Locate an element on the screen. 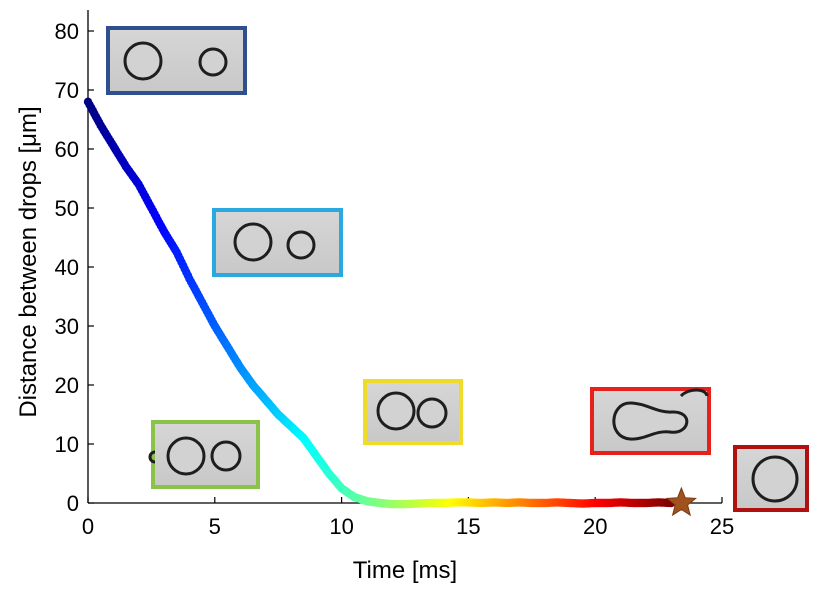 This screenshot has height=593, width=830. x-tick-label: 25 is located at coordinates (722, 526).